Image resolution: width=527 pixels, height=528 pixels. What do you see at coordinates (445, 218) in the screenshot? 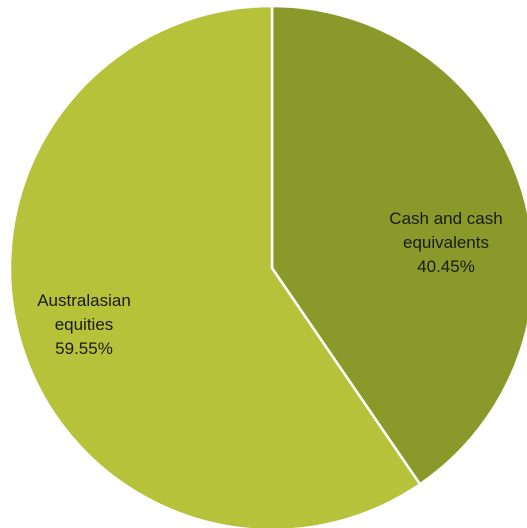
I see `pie-slice-name-line: Cash and cash` at bounding box center [445, 218].